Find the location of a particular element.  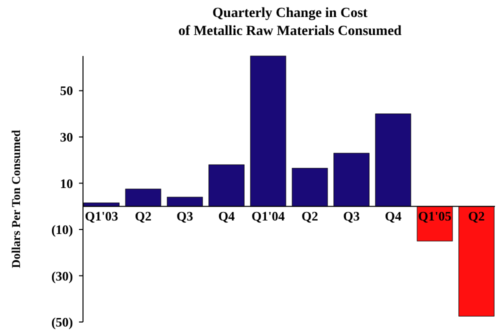

y-tick-label: (10) is located at coordinates (62, 230).